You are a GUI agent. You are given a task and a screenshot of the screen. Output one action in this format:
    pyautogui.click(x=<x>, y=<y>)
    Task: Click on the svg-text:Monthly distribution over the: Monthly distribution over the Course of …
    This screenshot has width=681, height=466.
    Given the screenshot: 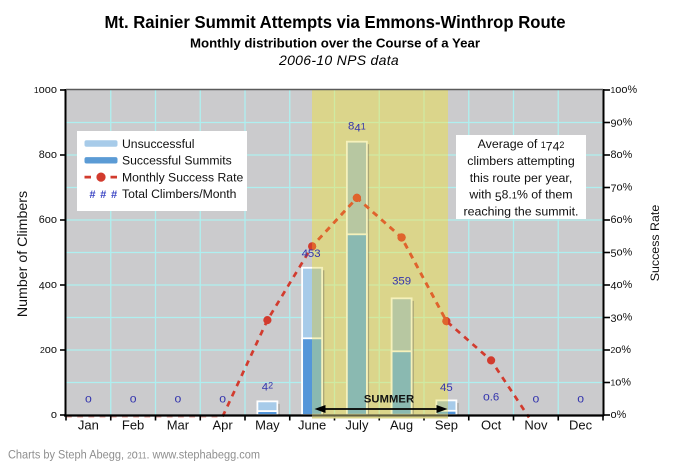 What is the action you would take?
    pyautogui.click(x=335, y=43)
    